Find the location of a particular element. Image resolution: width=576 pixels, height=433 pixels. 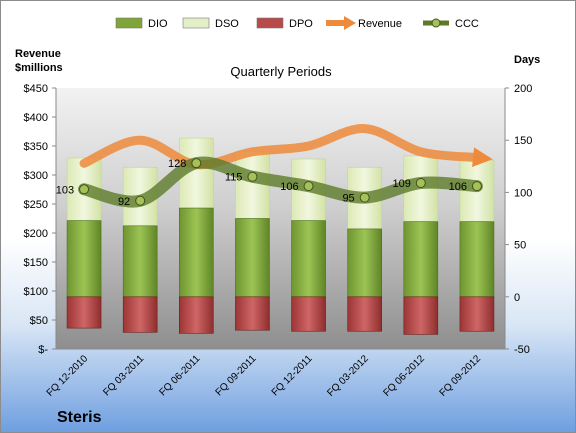

left-tick-label-3: $150 is located at coordinates (36, 263).